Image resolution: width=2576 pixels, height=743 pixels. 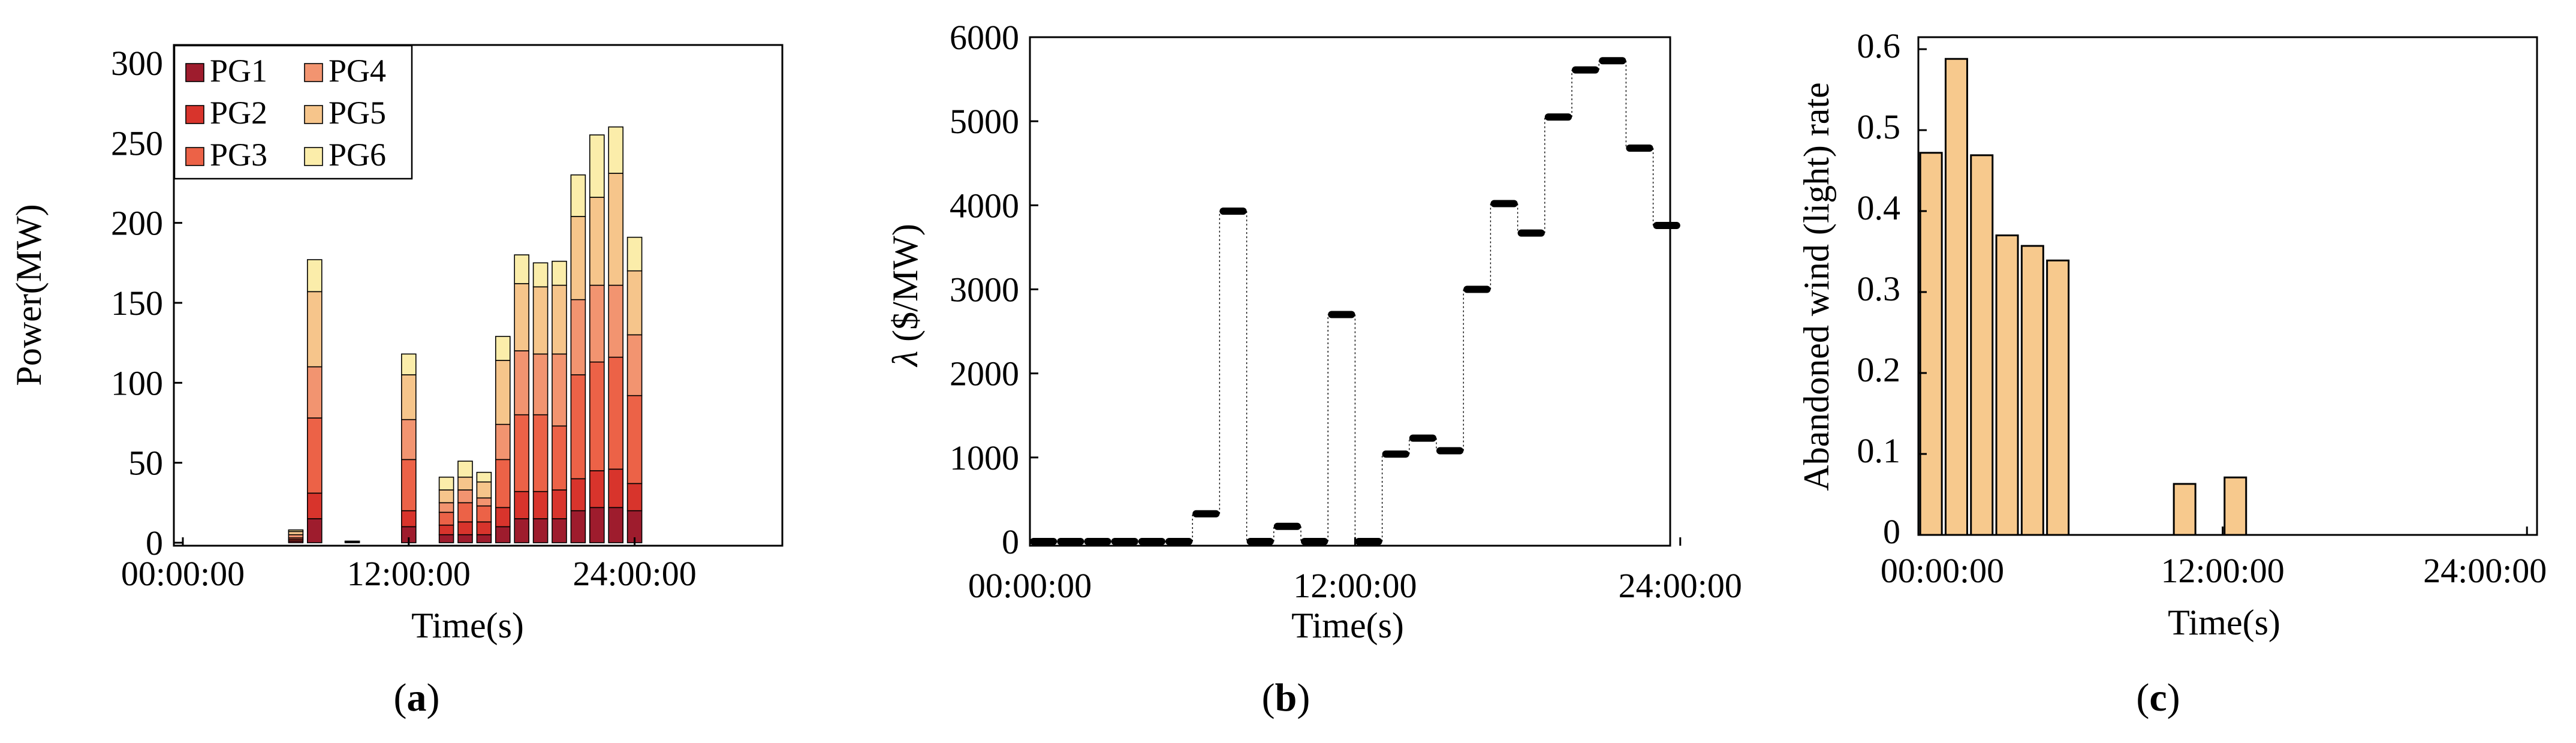 I want to click on legend-label-pg1: PG1, so click(x=239, y=71).